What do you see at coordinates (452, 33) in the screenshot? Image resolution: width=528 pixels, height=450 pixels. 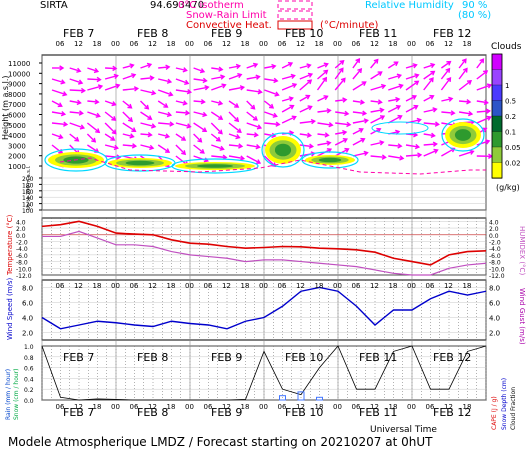 I see `day-label-top: FEB 12` at bounding box center [452, 33].